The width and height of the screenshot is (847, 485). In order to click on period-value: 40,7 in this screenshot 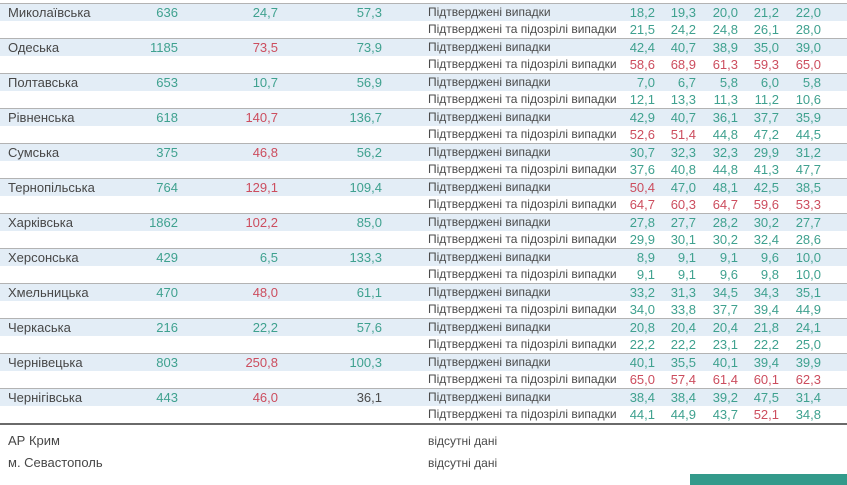, I will do `click(683, 47)`.